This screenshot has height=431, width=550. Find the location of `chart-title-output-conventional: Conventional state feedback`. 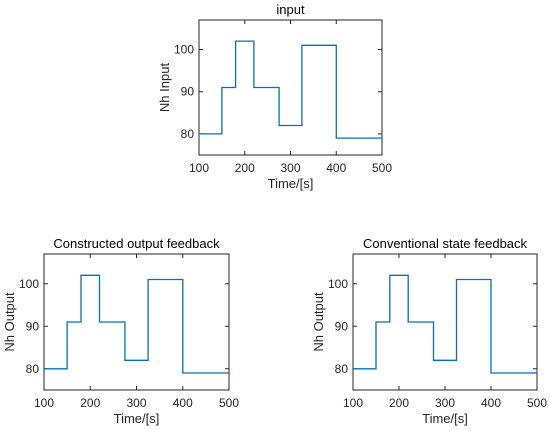

chart-title-output-conventional: Conventional state feedback is located at coordinates (445, 243).